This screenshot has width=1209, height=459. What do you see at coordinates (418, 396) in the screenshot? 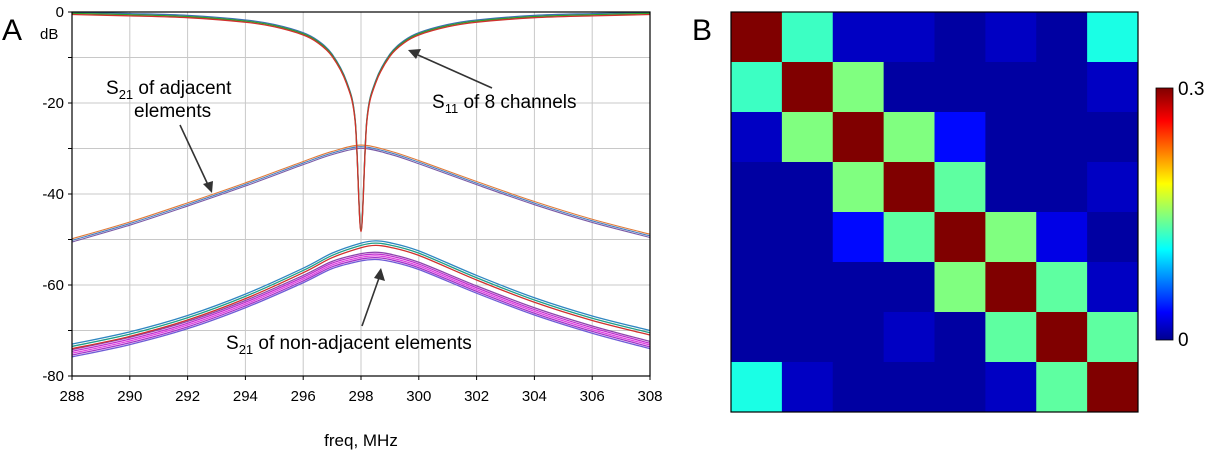
I see `x-tick-label: 300` at bounding box center [418, 396].